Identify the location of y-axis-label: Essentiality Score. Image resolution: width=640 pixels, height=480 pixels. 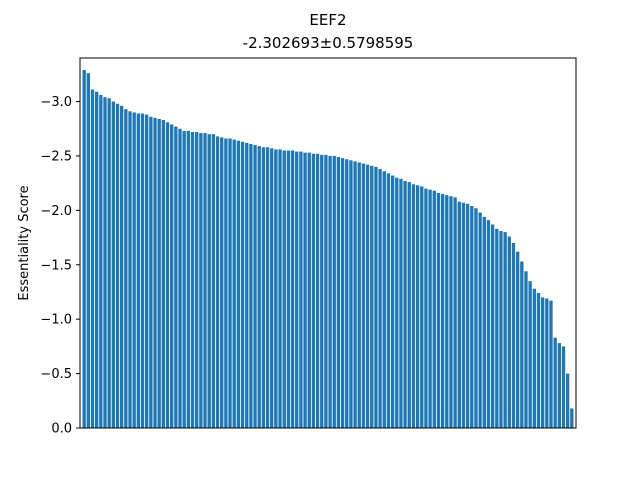
(24, 242).